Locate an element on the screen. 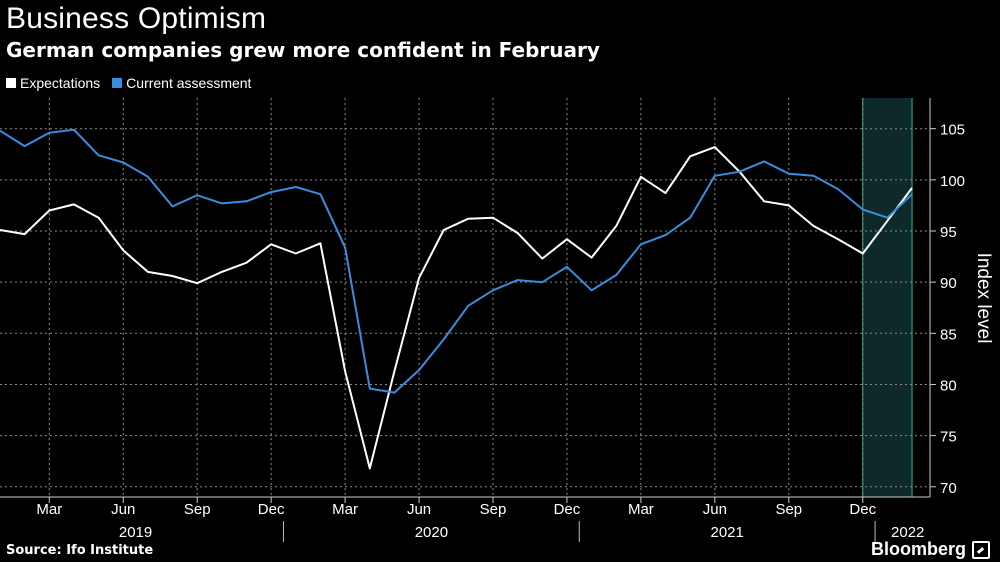  x-year-label: 2021 is located at coordinates (726, 532).